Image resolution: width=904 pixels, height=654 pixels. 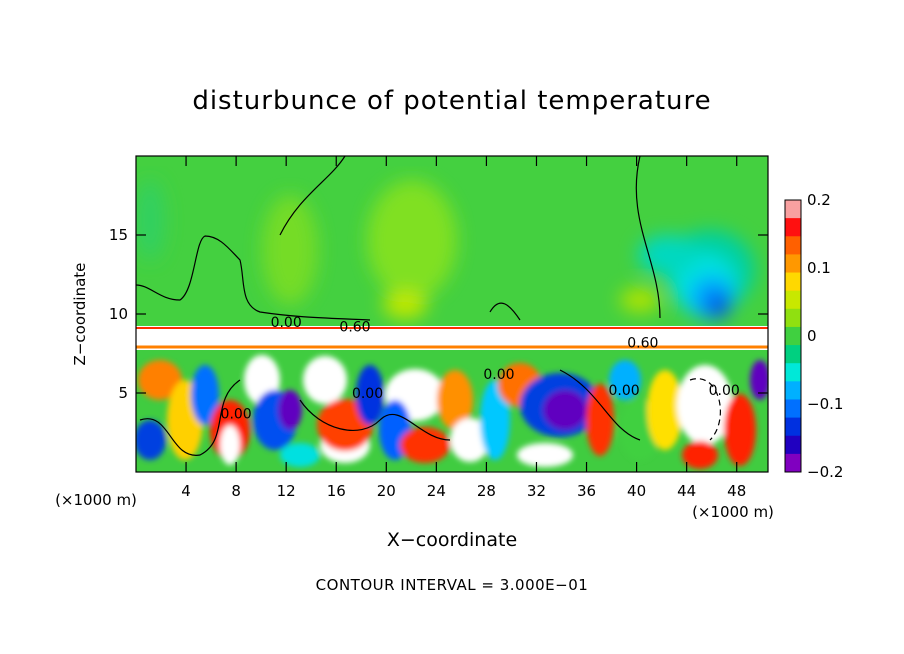 I want to click on colorbar: 0.2 0.1 0 −0.1 −0.2, so click(x=813, y=336).